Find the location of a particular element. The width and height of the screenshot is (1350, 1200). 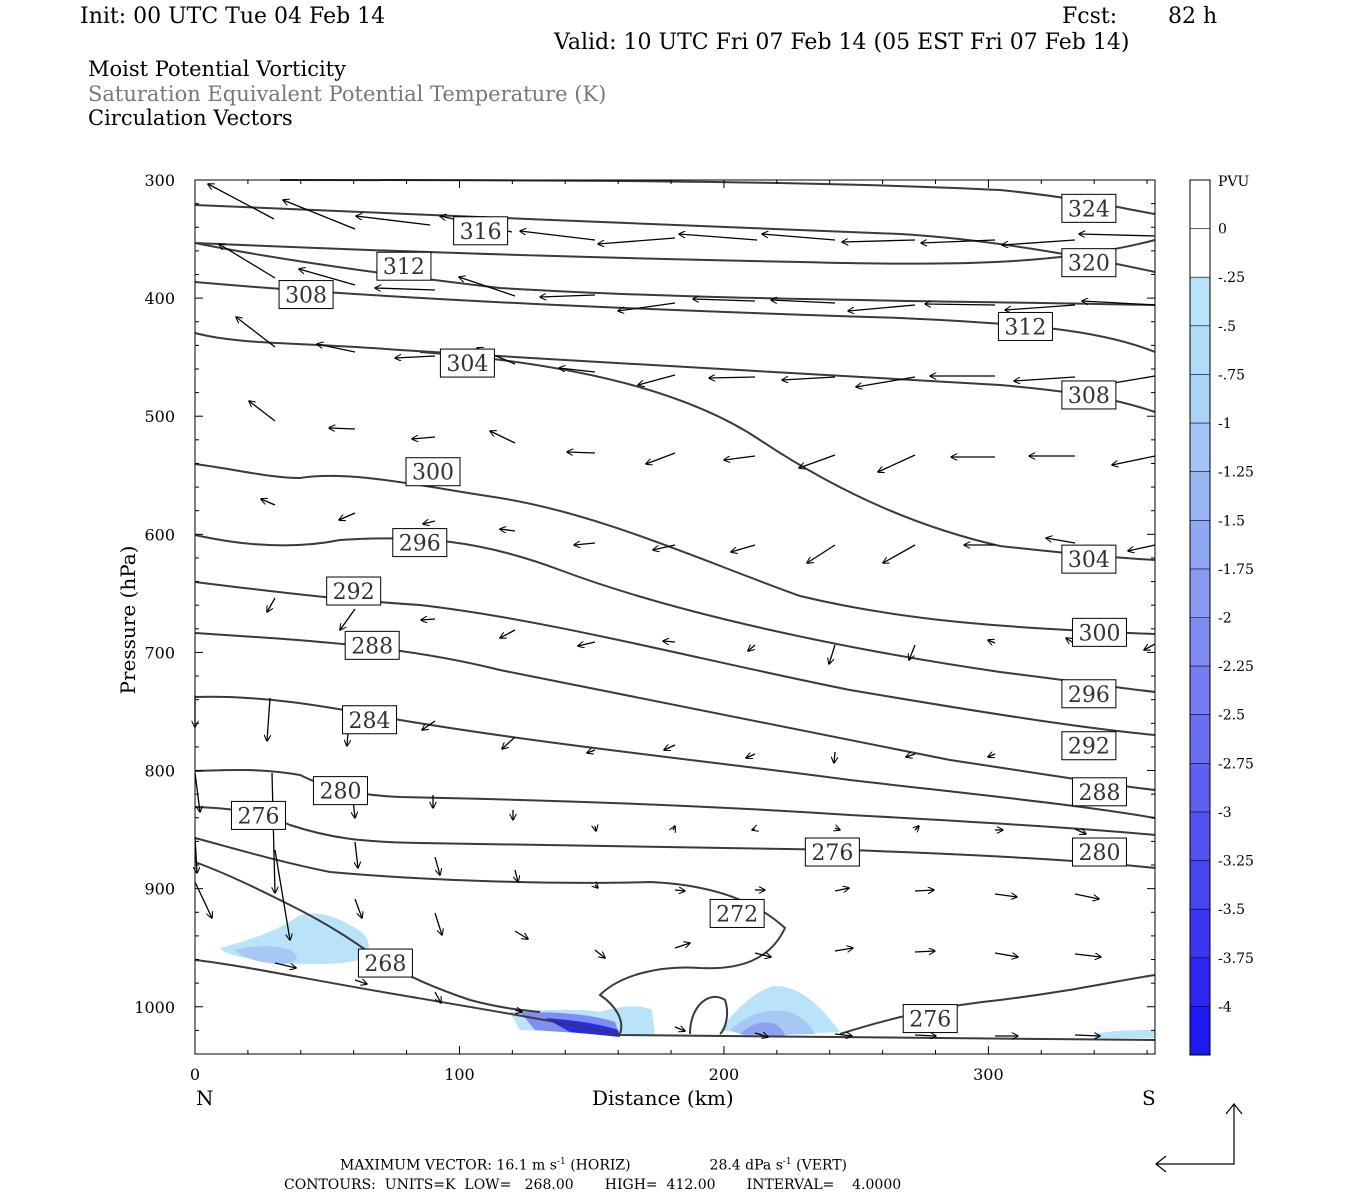

contour-label: 312 is located at coordinates (404, 267).